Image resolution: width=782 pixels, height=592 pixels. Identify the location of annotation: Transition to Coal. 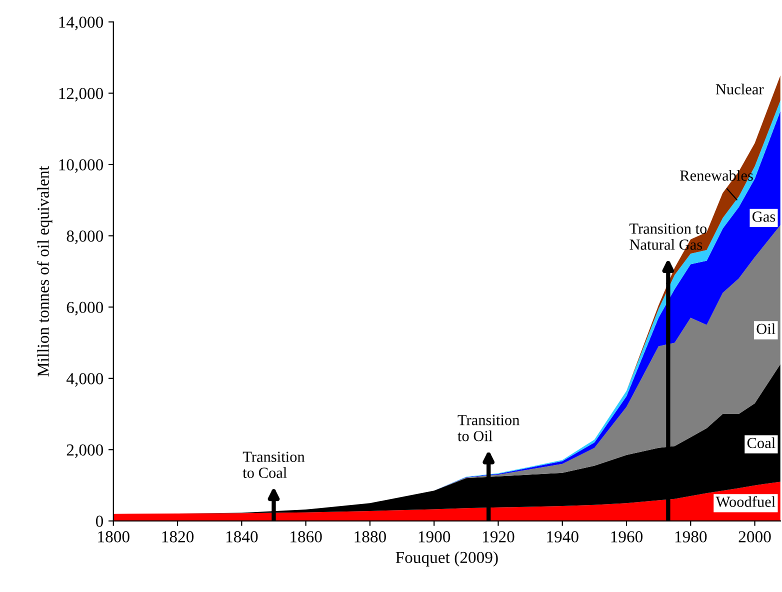
(273, 465).